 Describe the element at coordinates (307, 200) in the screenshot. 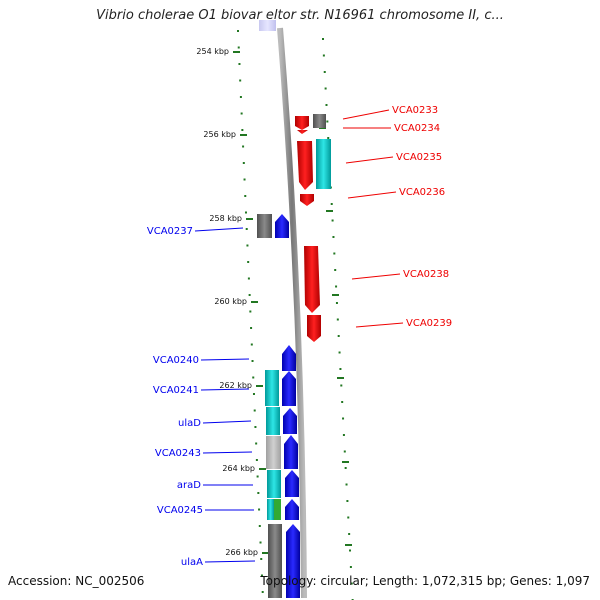

I see `feature-vca0236` at that location.